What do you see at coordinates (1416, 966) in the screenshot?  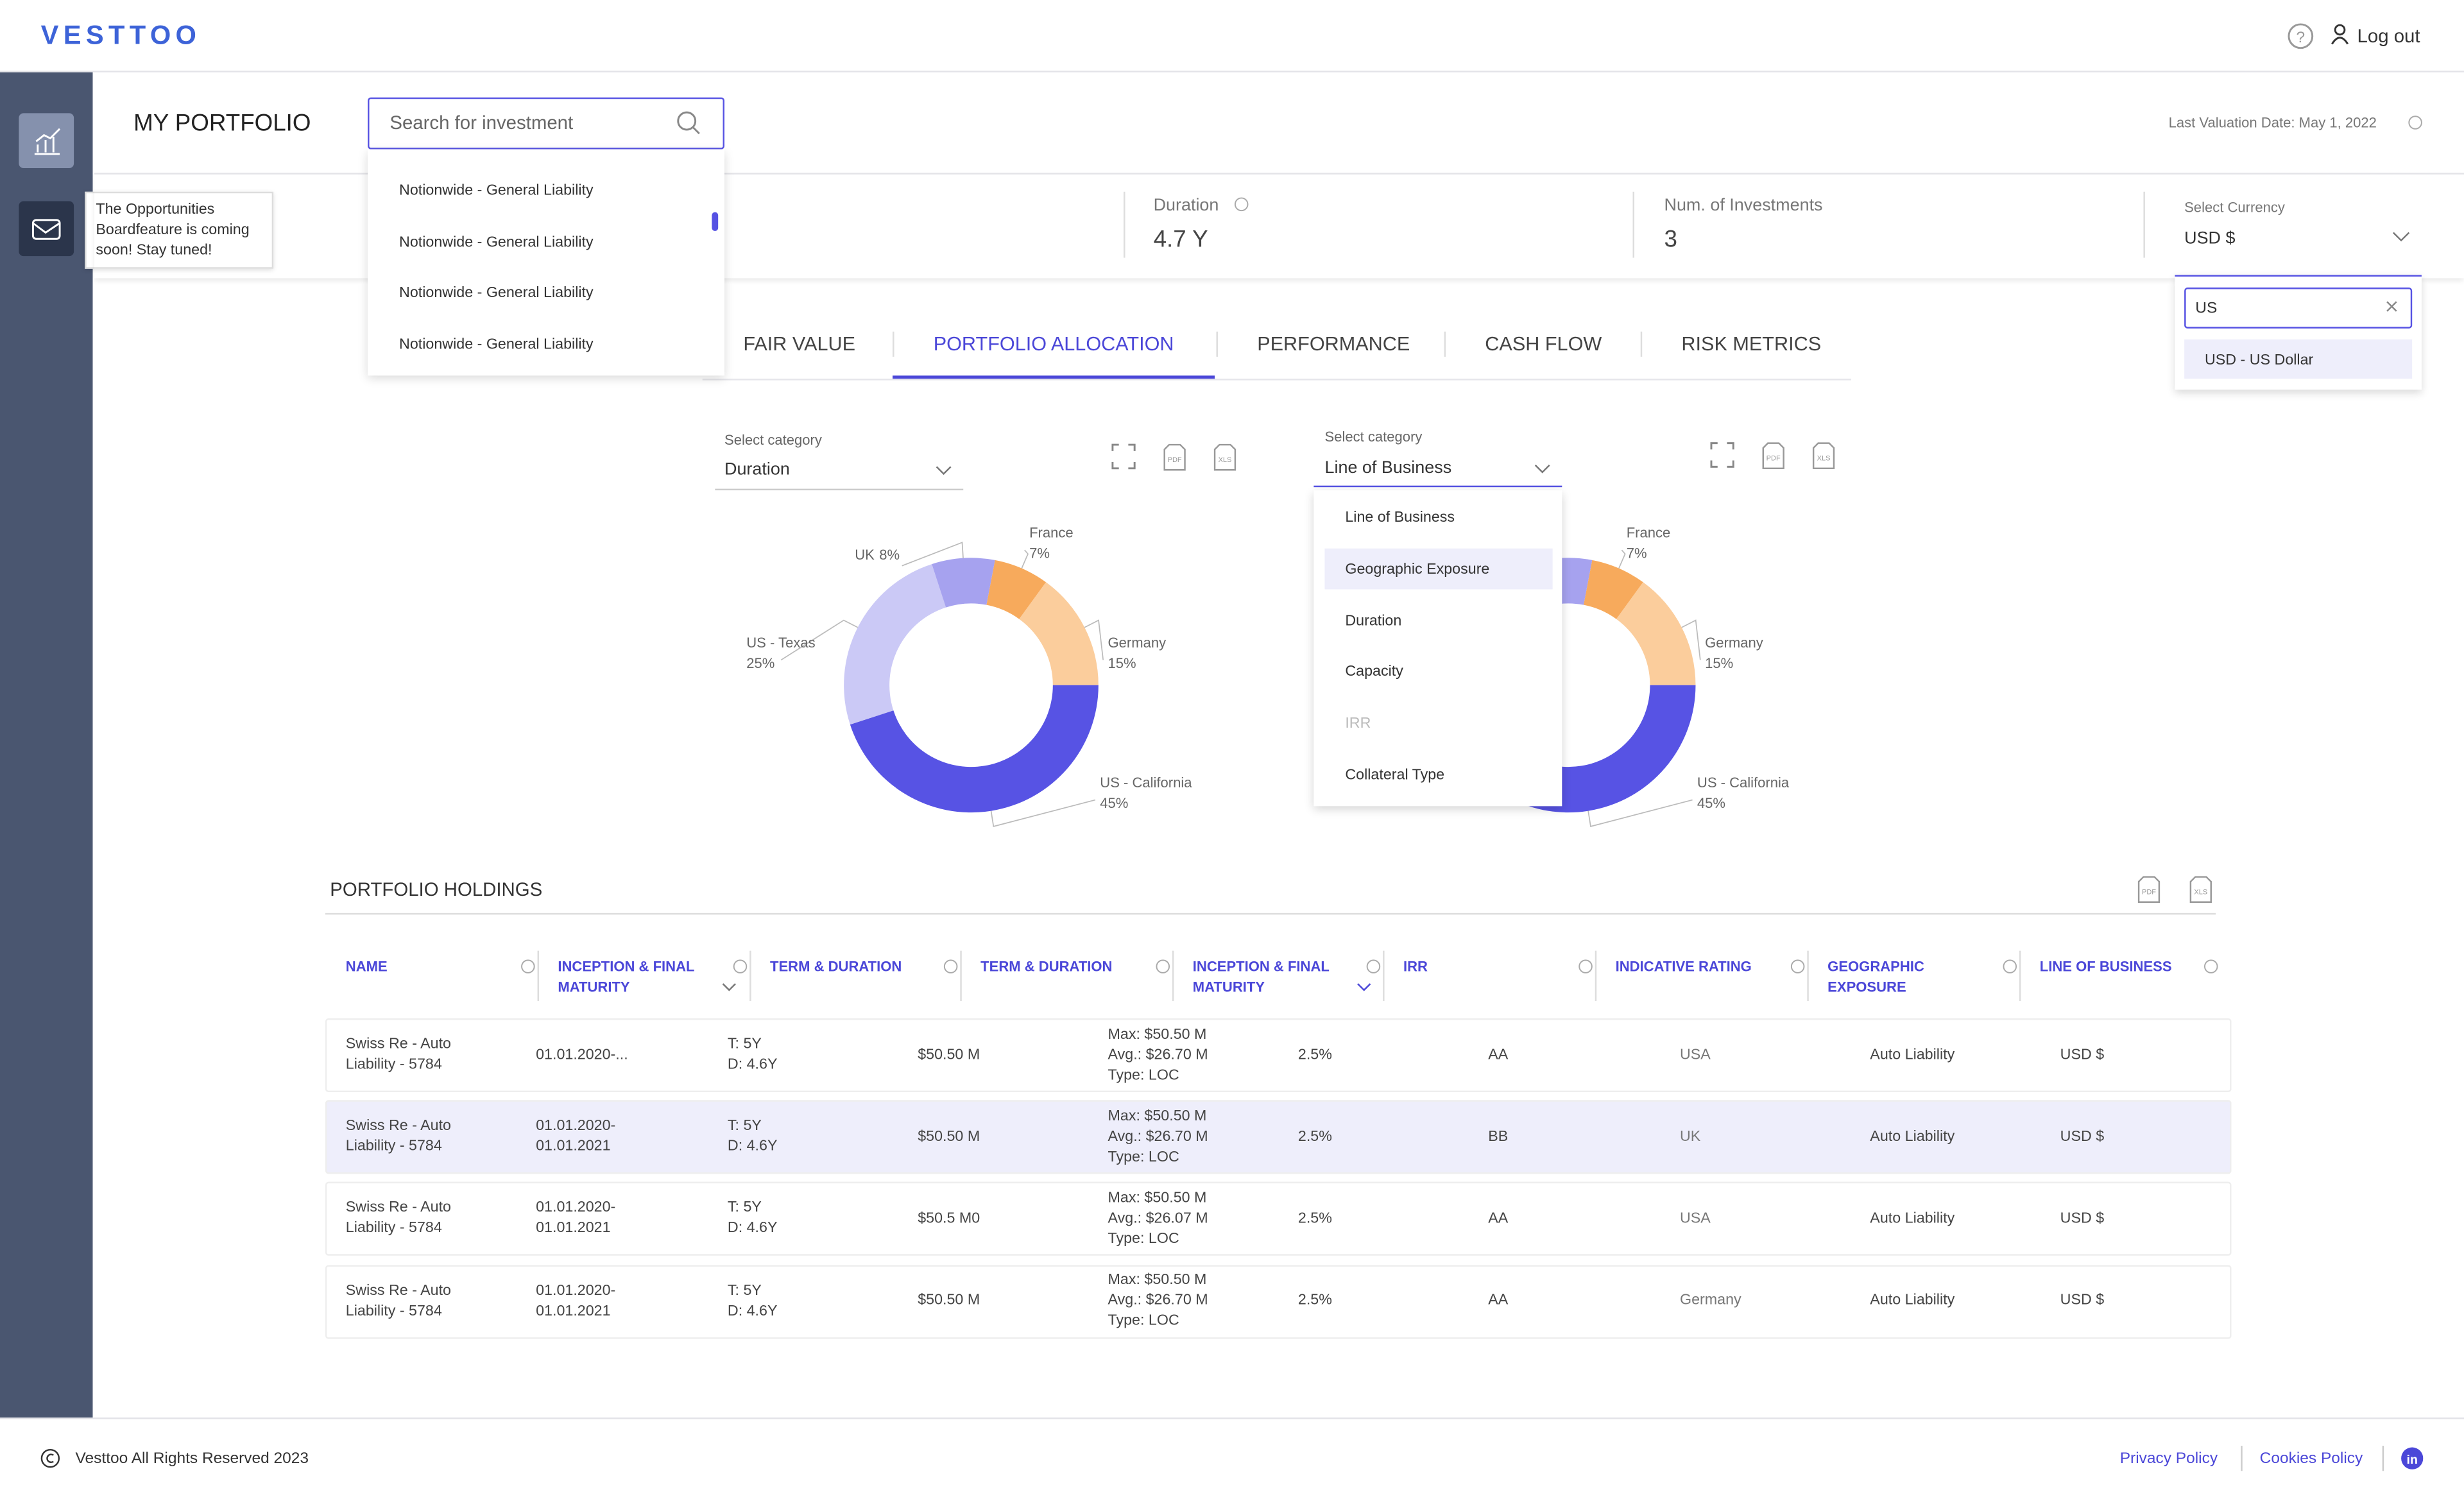 I see `table-header: IRR` at bounding box center [1416, 966].